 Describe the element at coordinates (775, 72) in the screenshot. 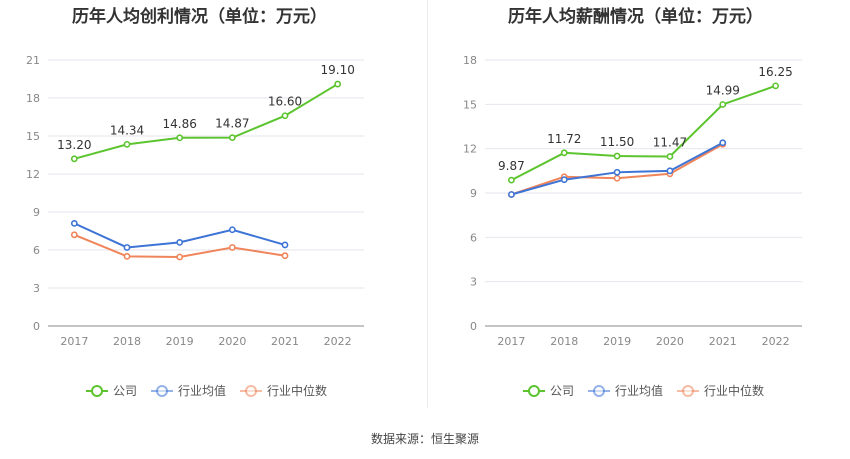

I see `data-label: 16.25` at that location.